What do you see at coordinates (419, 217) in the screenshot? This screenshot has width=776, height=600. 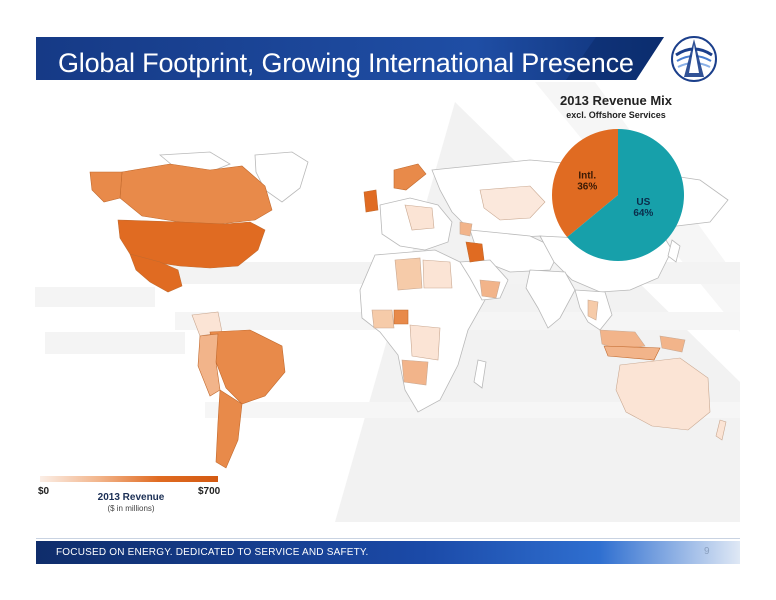 I see `region-eastern-europe` at bounding box center [419, 217].